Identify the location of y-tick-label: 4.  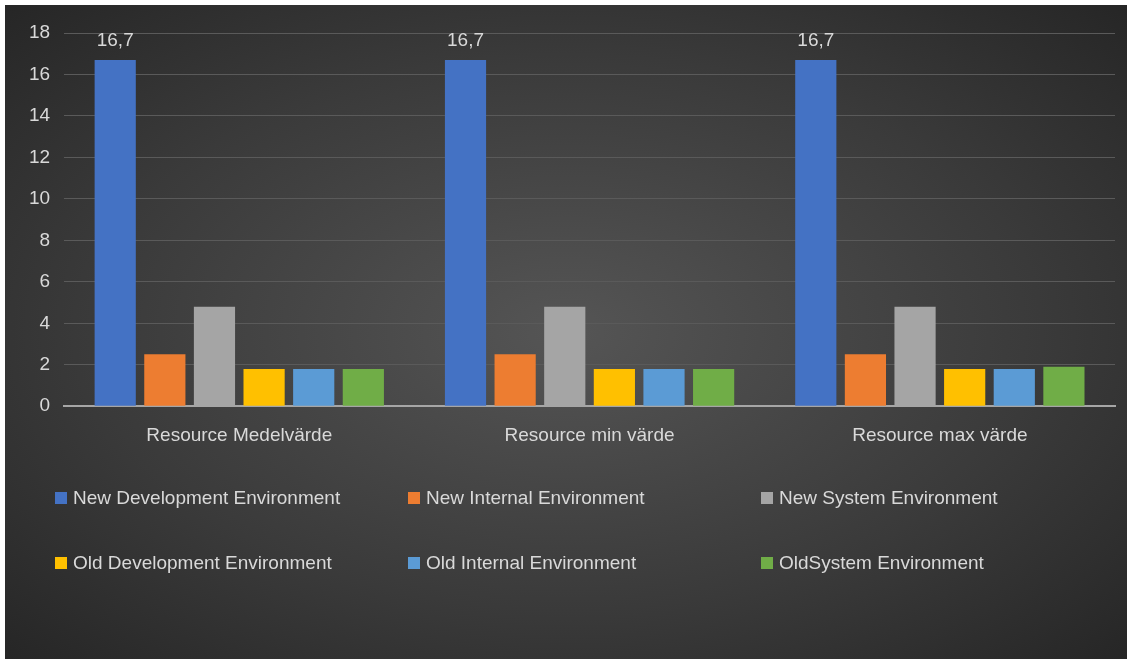
(45, 322).